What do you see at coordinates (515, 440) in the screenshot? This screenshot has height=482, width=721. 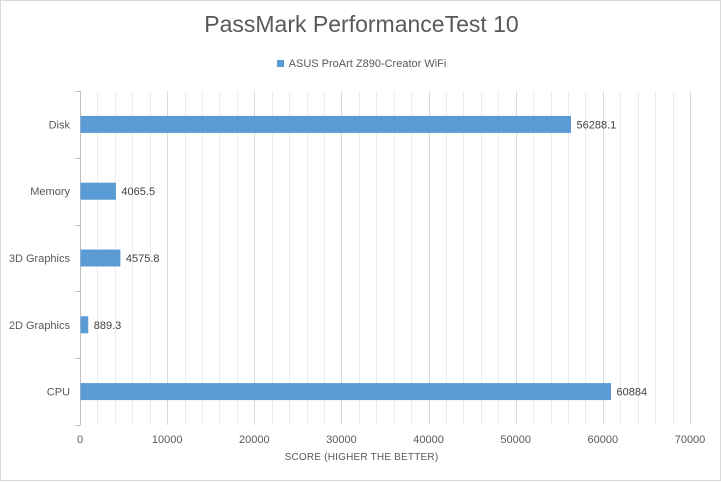 I see `x-tick-label: 50000` at bounding box center [515, 440].